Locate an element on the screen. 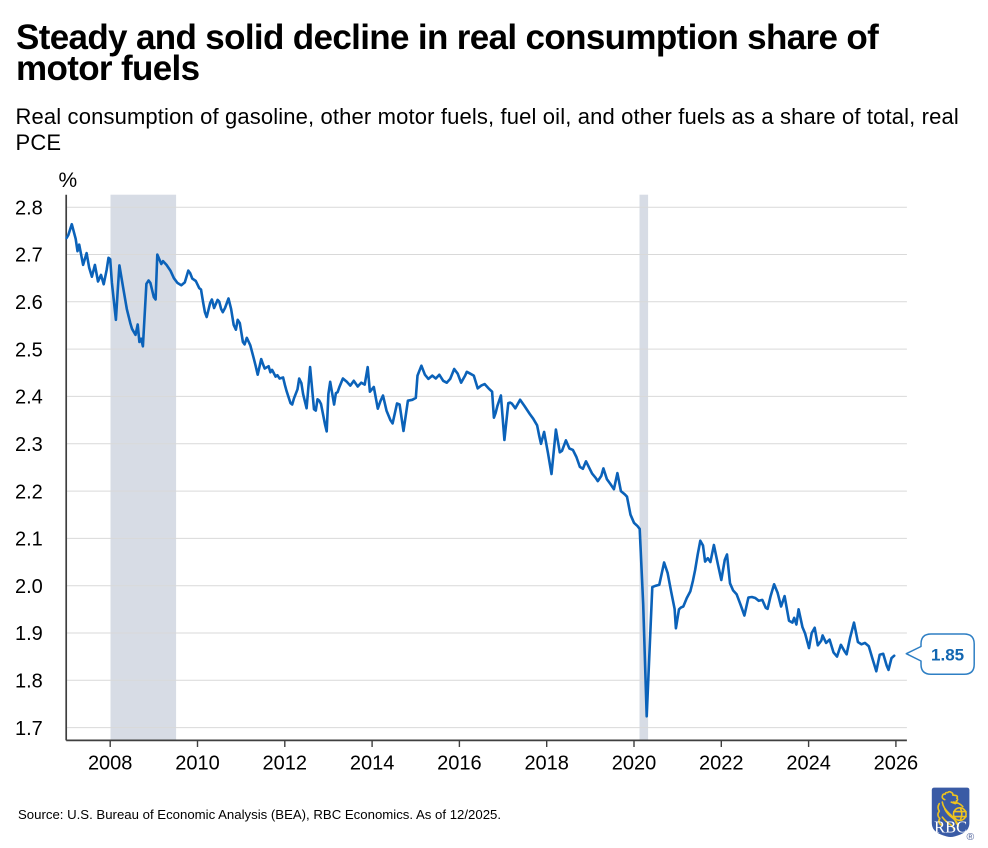  svg-text: 2.8 is located at coordinates (29, 208).